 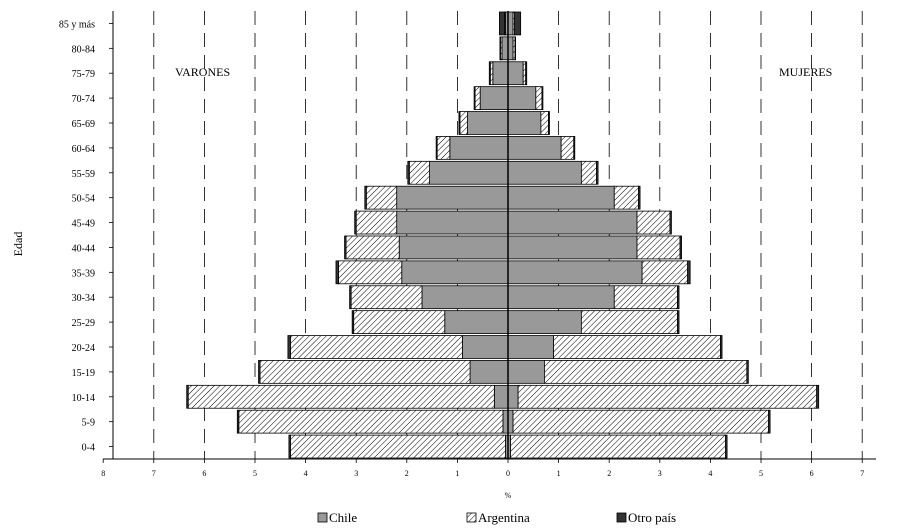 What do you see at coordinates (83, 49) in the screenshot?
I see `y-tick-label: 80-84` at bounding box center [83, 49].